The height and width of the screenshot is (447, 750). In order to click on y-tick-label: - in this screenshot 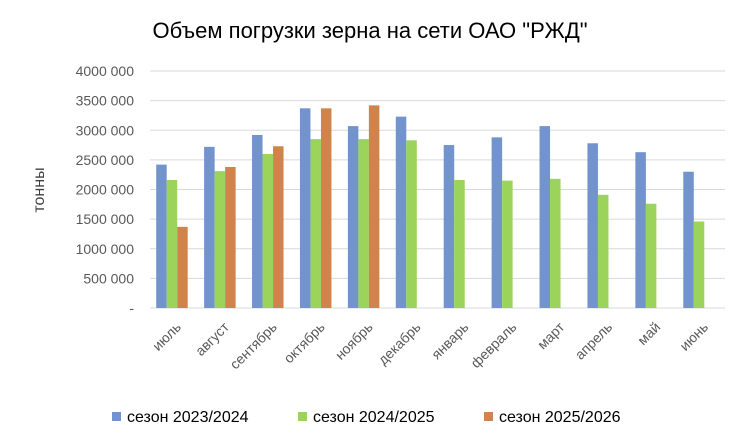, I will do `click(131, 308)`.